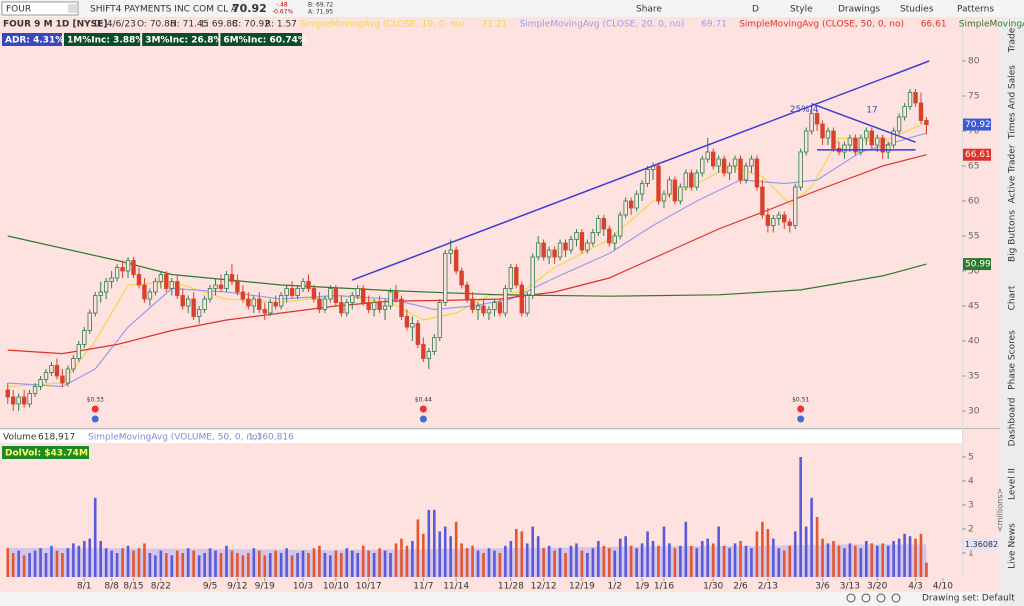 This screenshot has height=606, width=1024. What do you see at coordinates (968, 599) in the screenshot?
I see `footer: Drawing set: Default` at bounding box center [968, 599].